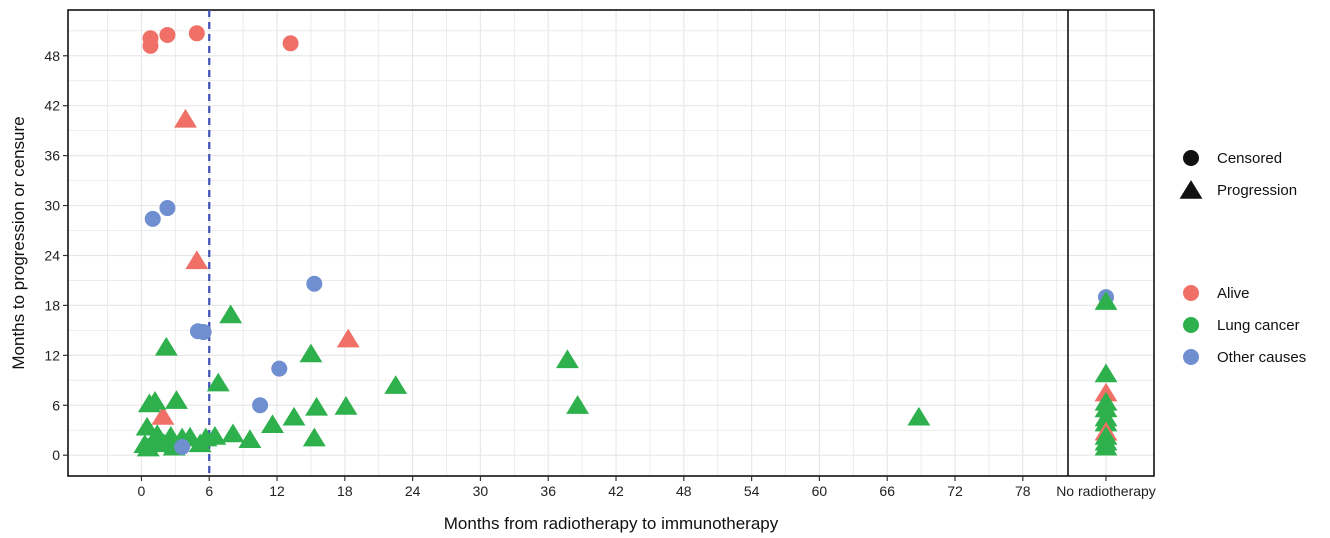 The image size is (1330, 538). What do you see at coordinates (345, 491) in the screenshot?
I see `x-tick-label: 18` at bounding box center [345, 491].